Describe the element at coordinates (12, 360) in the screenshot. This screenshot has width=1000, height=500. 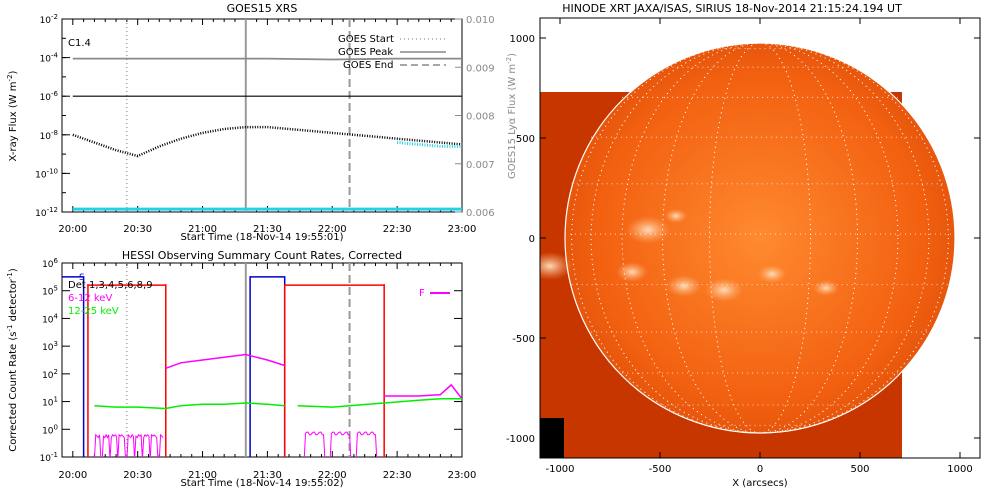
I see `hessi-y-label: Corrected Count Rate (s-1 detector-1)` at that location.